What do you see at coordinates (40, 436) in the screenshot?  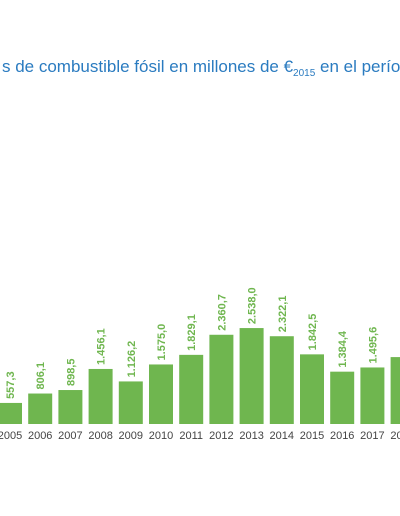 I see `x-tick-label: 2006` at bounding box center [40, 436].